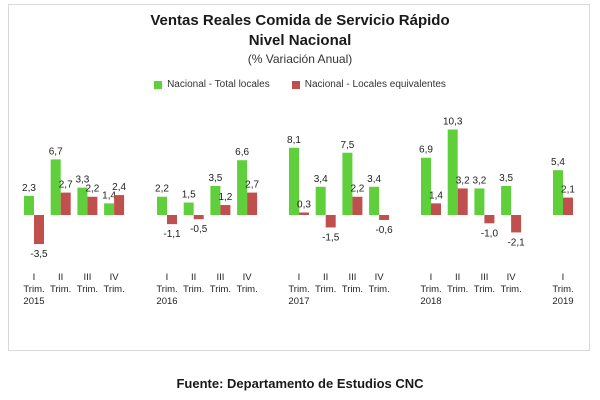  Describe the element at coordinates (430, 301) in the screenshot. I see `year-label: 2018` at that location.